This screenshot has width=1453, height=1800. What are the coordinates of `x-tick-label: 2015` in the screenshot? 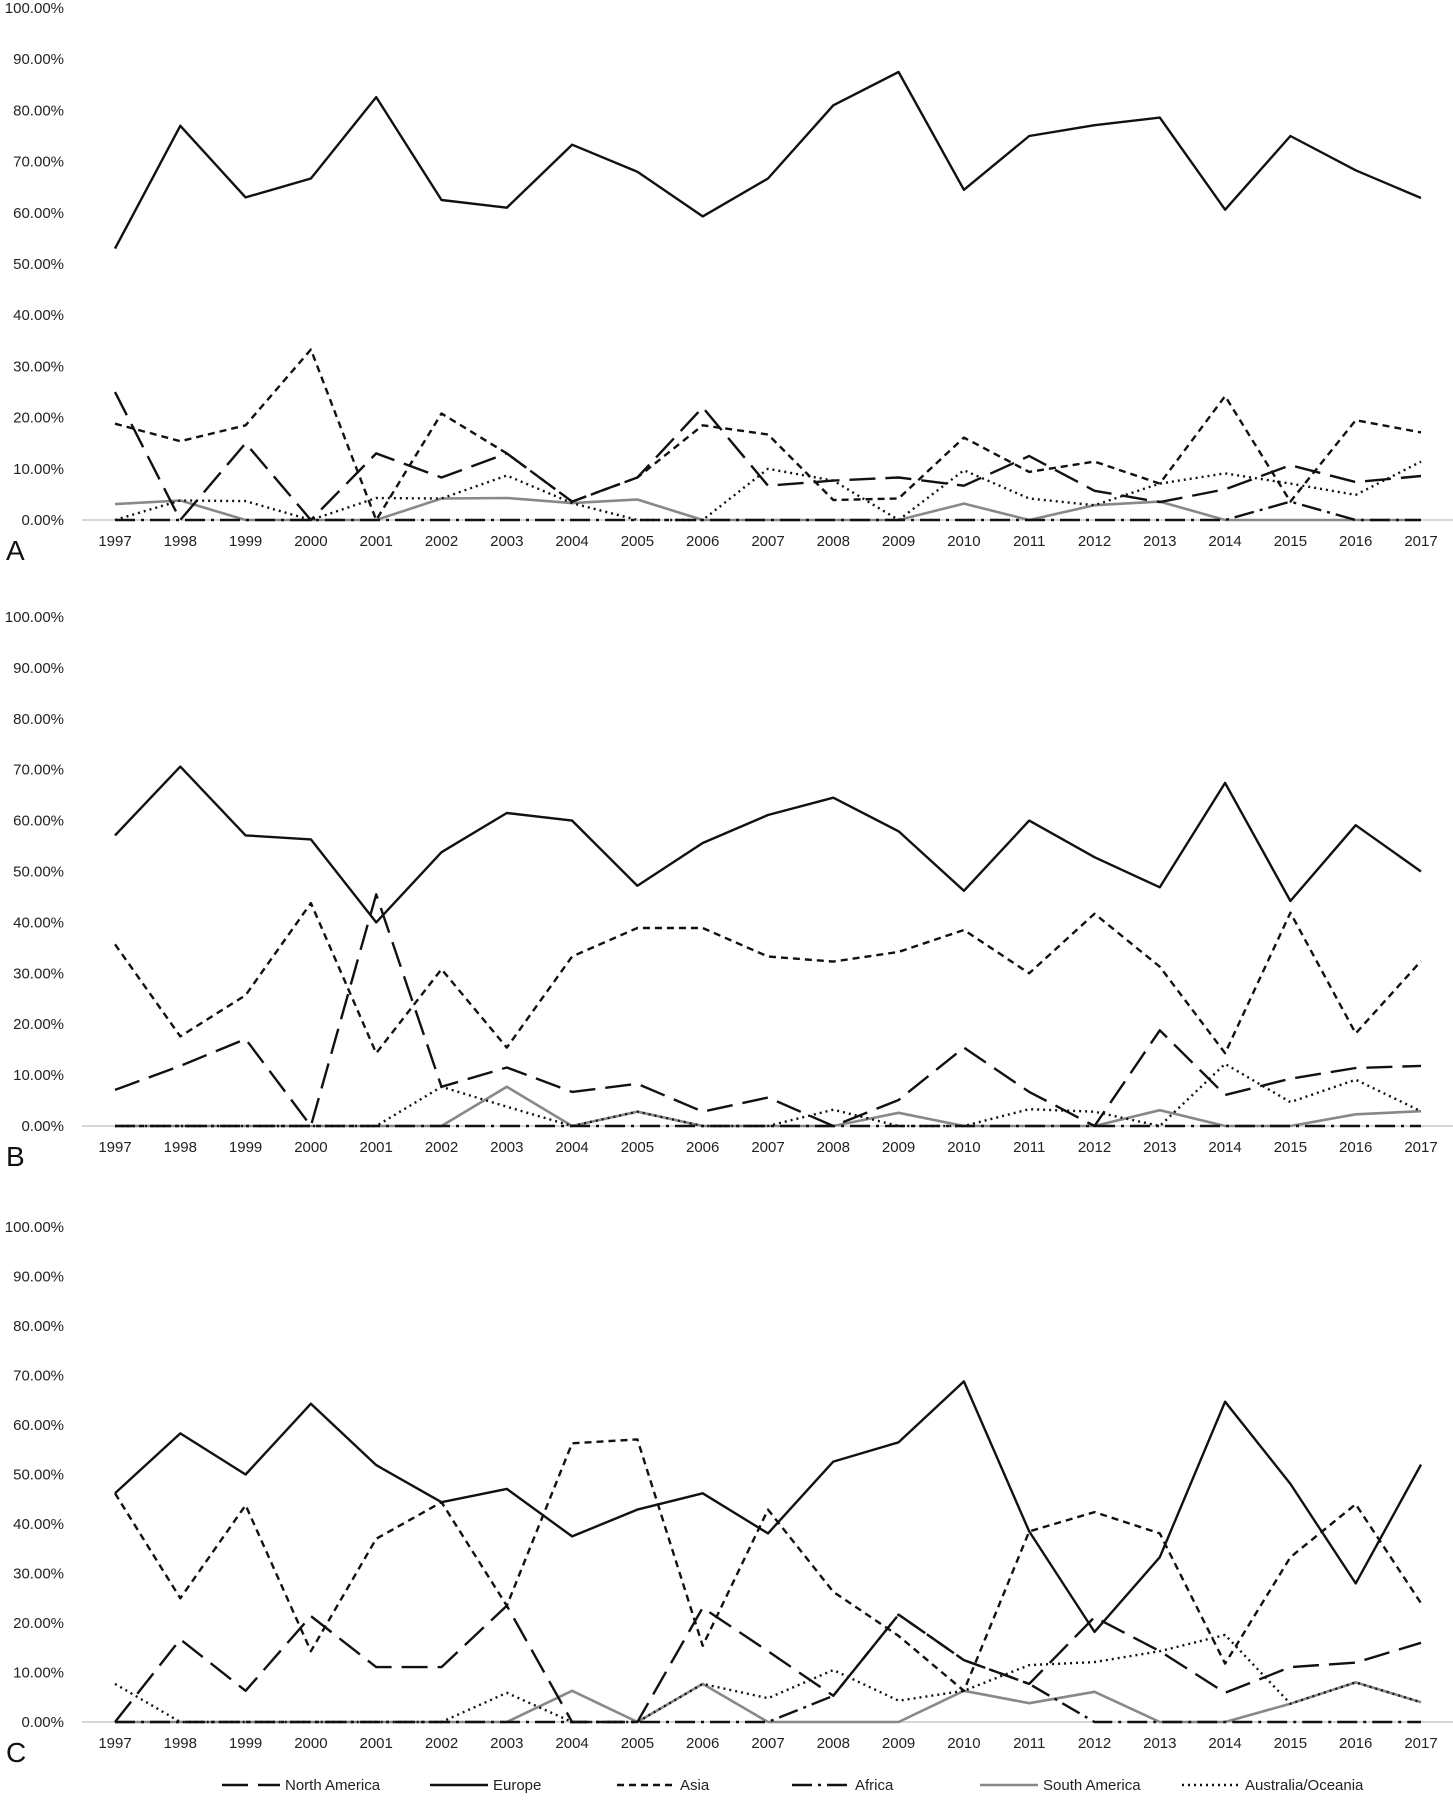 It's located at (1290, 1147).